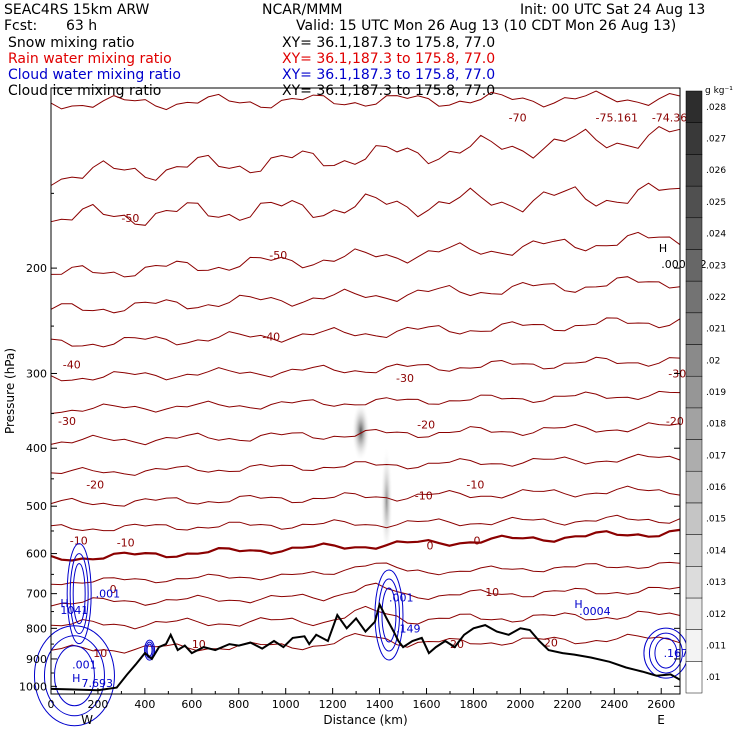 The width and height of the screenshot is (740, 740). Describe the element at coordinates (97, 704) in the screenshot. I see `x-tick-label: 200` at that location.